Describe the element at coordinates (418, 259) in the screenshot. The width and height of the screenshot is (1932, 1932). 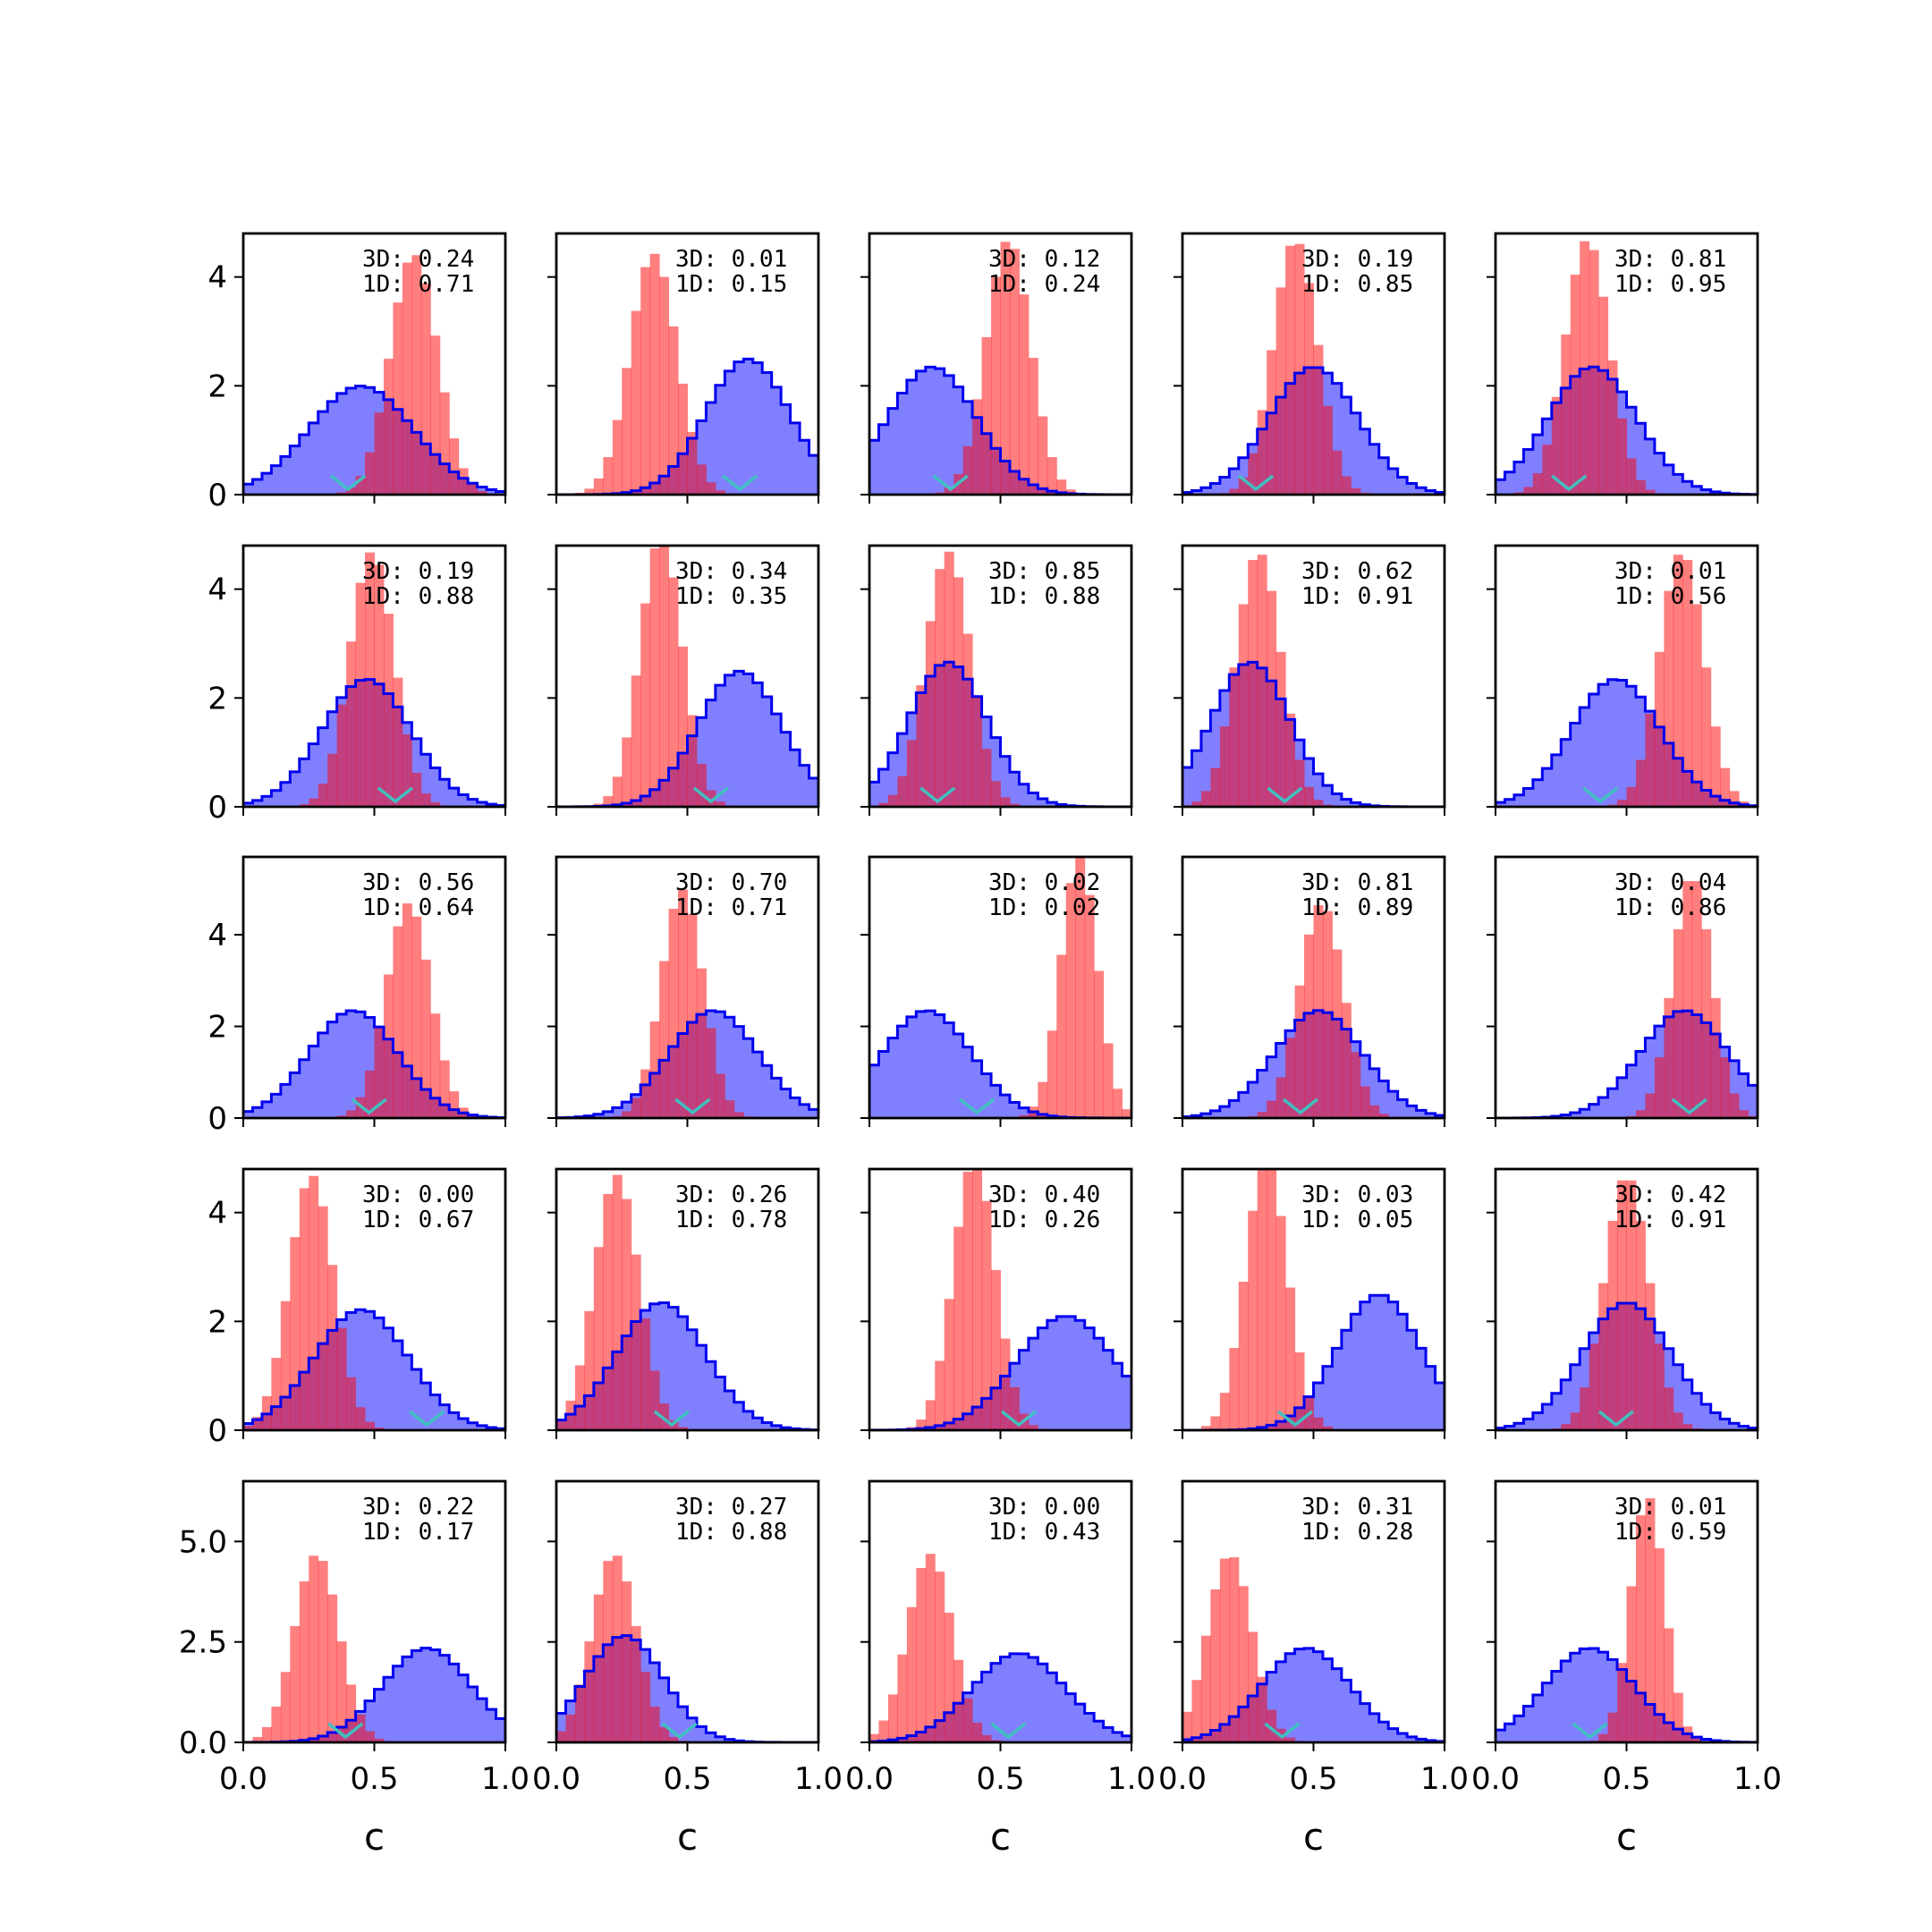
I see `annotation-3d: 3D: 0.24` at that location.